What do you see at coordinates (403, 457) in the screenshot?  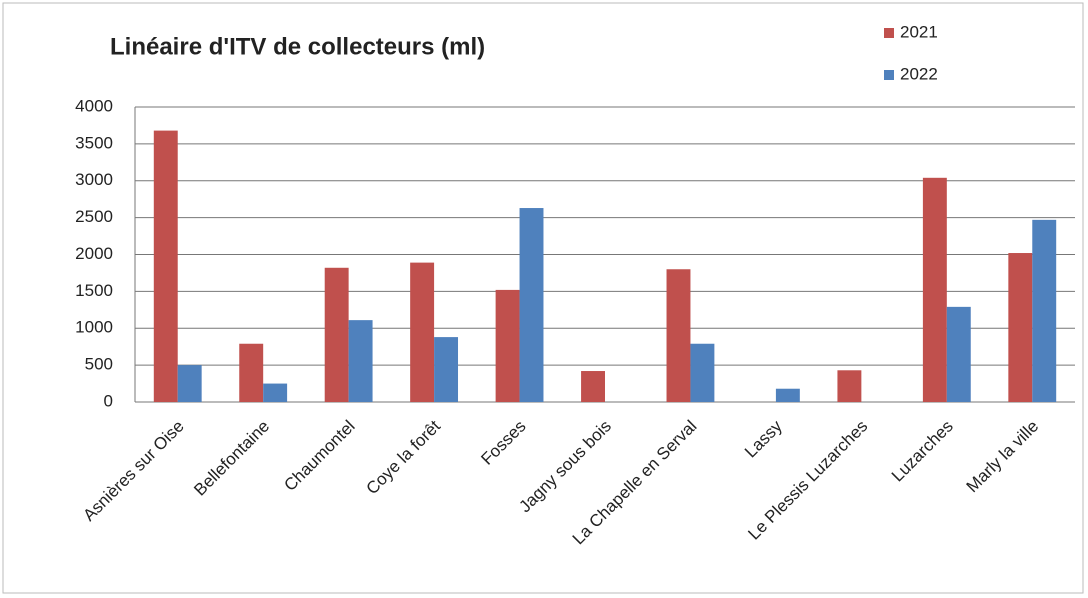 I see `x-tick-label: Coye la forêt` at bounding box center [403, 457].